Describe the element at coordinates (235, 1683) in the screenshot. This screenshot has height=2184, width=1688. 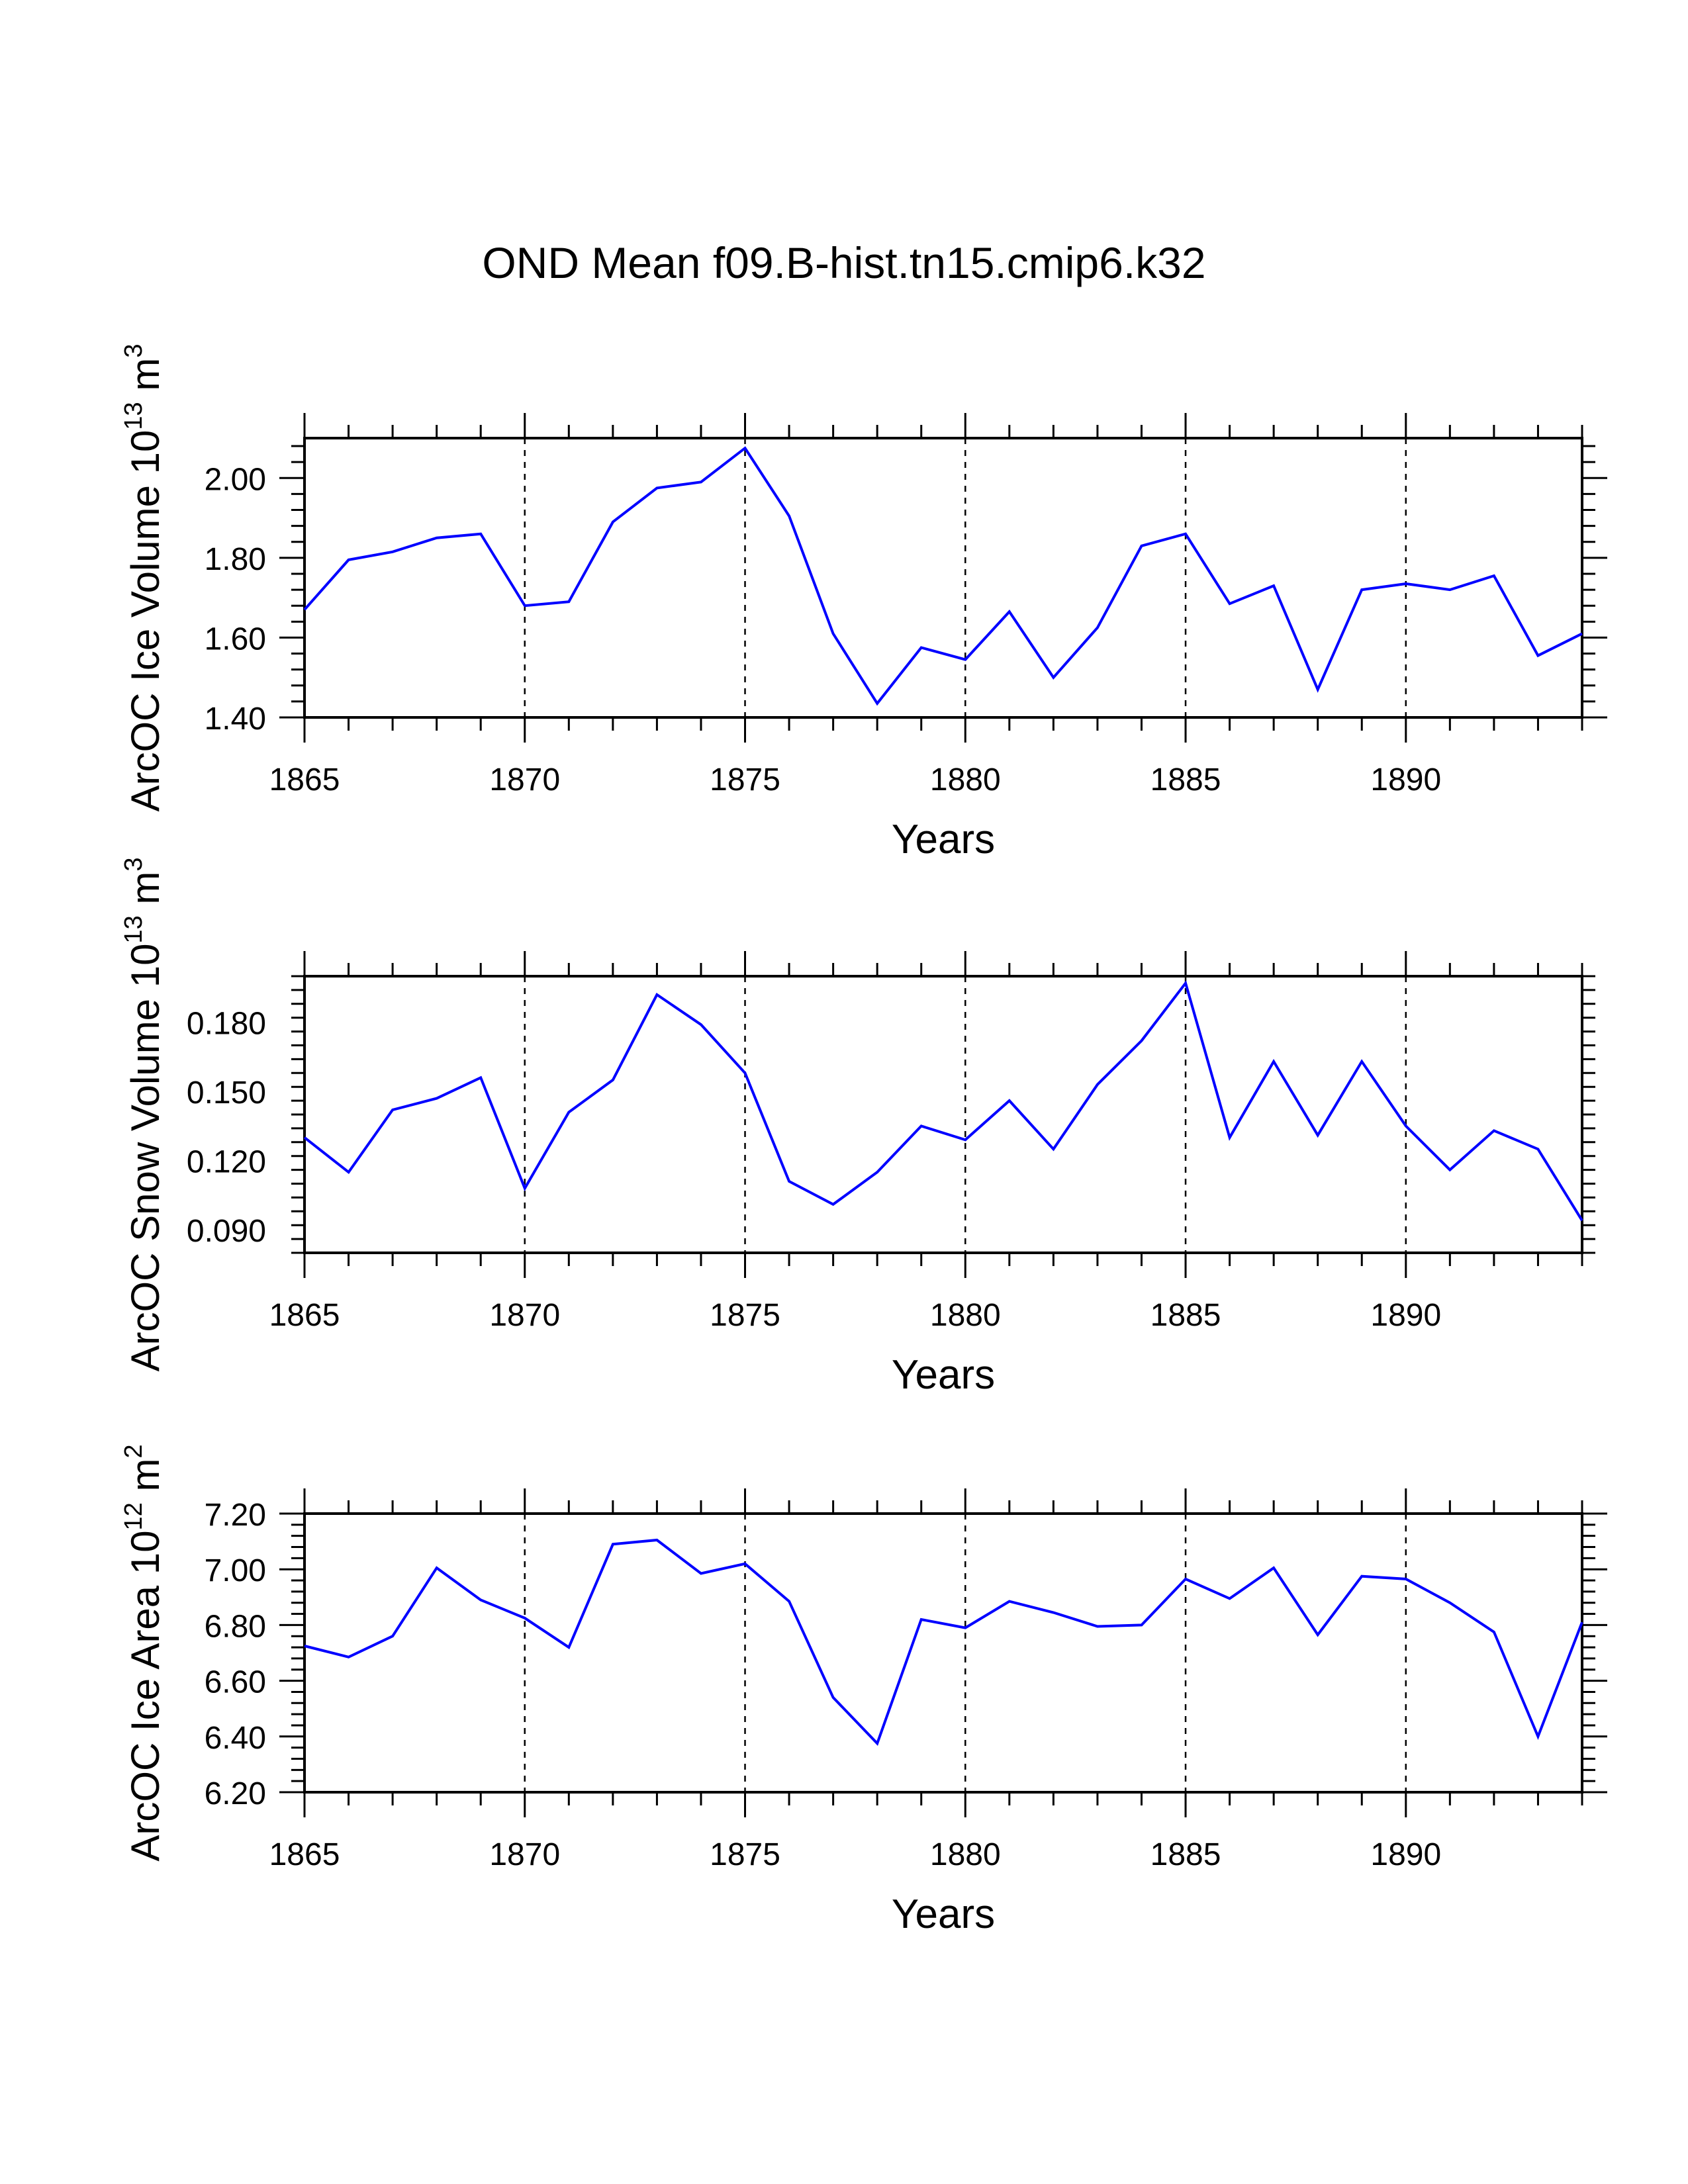
I see `y-tick-label: 6.60` at that location.